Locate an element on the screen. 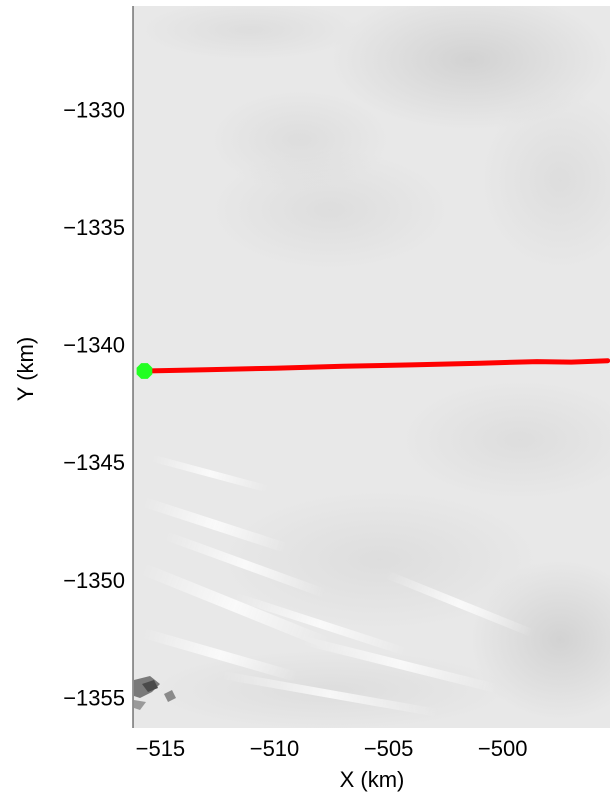 The height and width of the screenshot is (801, 611). plot-area is located at coordinates (373, 368).